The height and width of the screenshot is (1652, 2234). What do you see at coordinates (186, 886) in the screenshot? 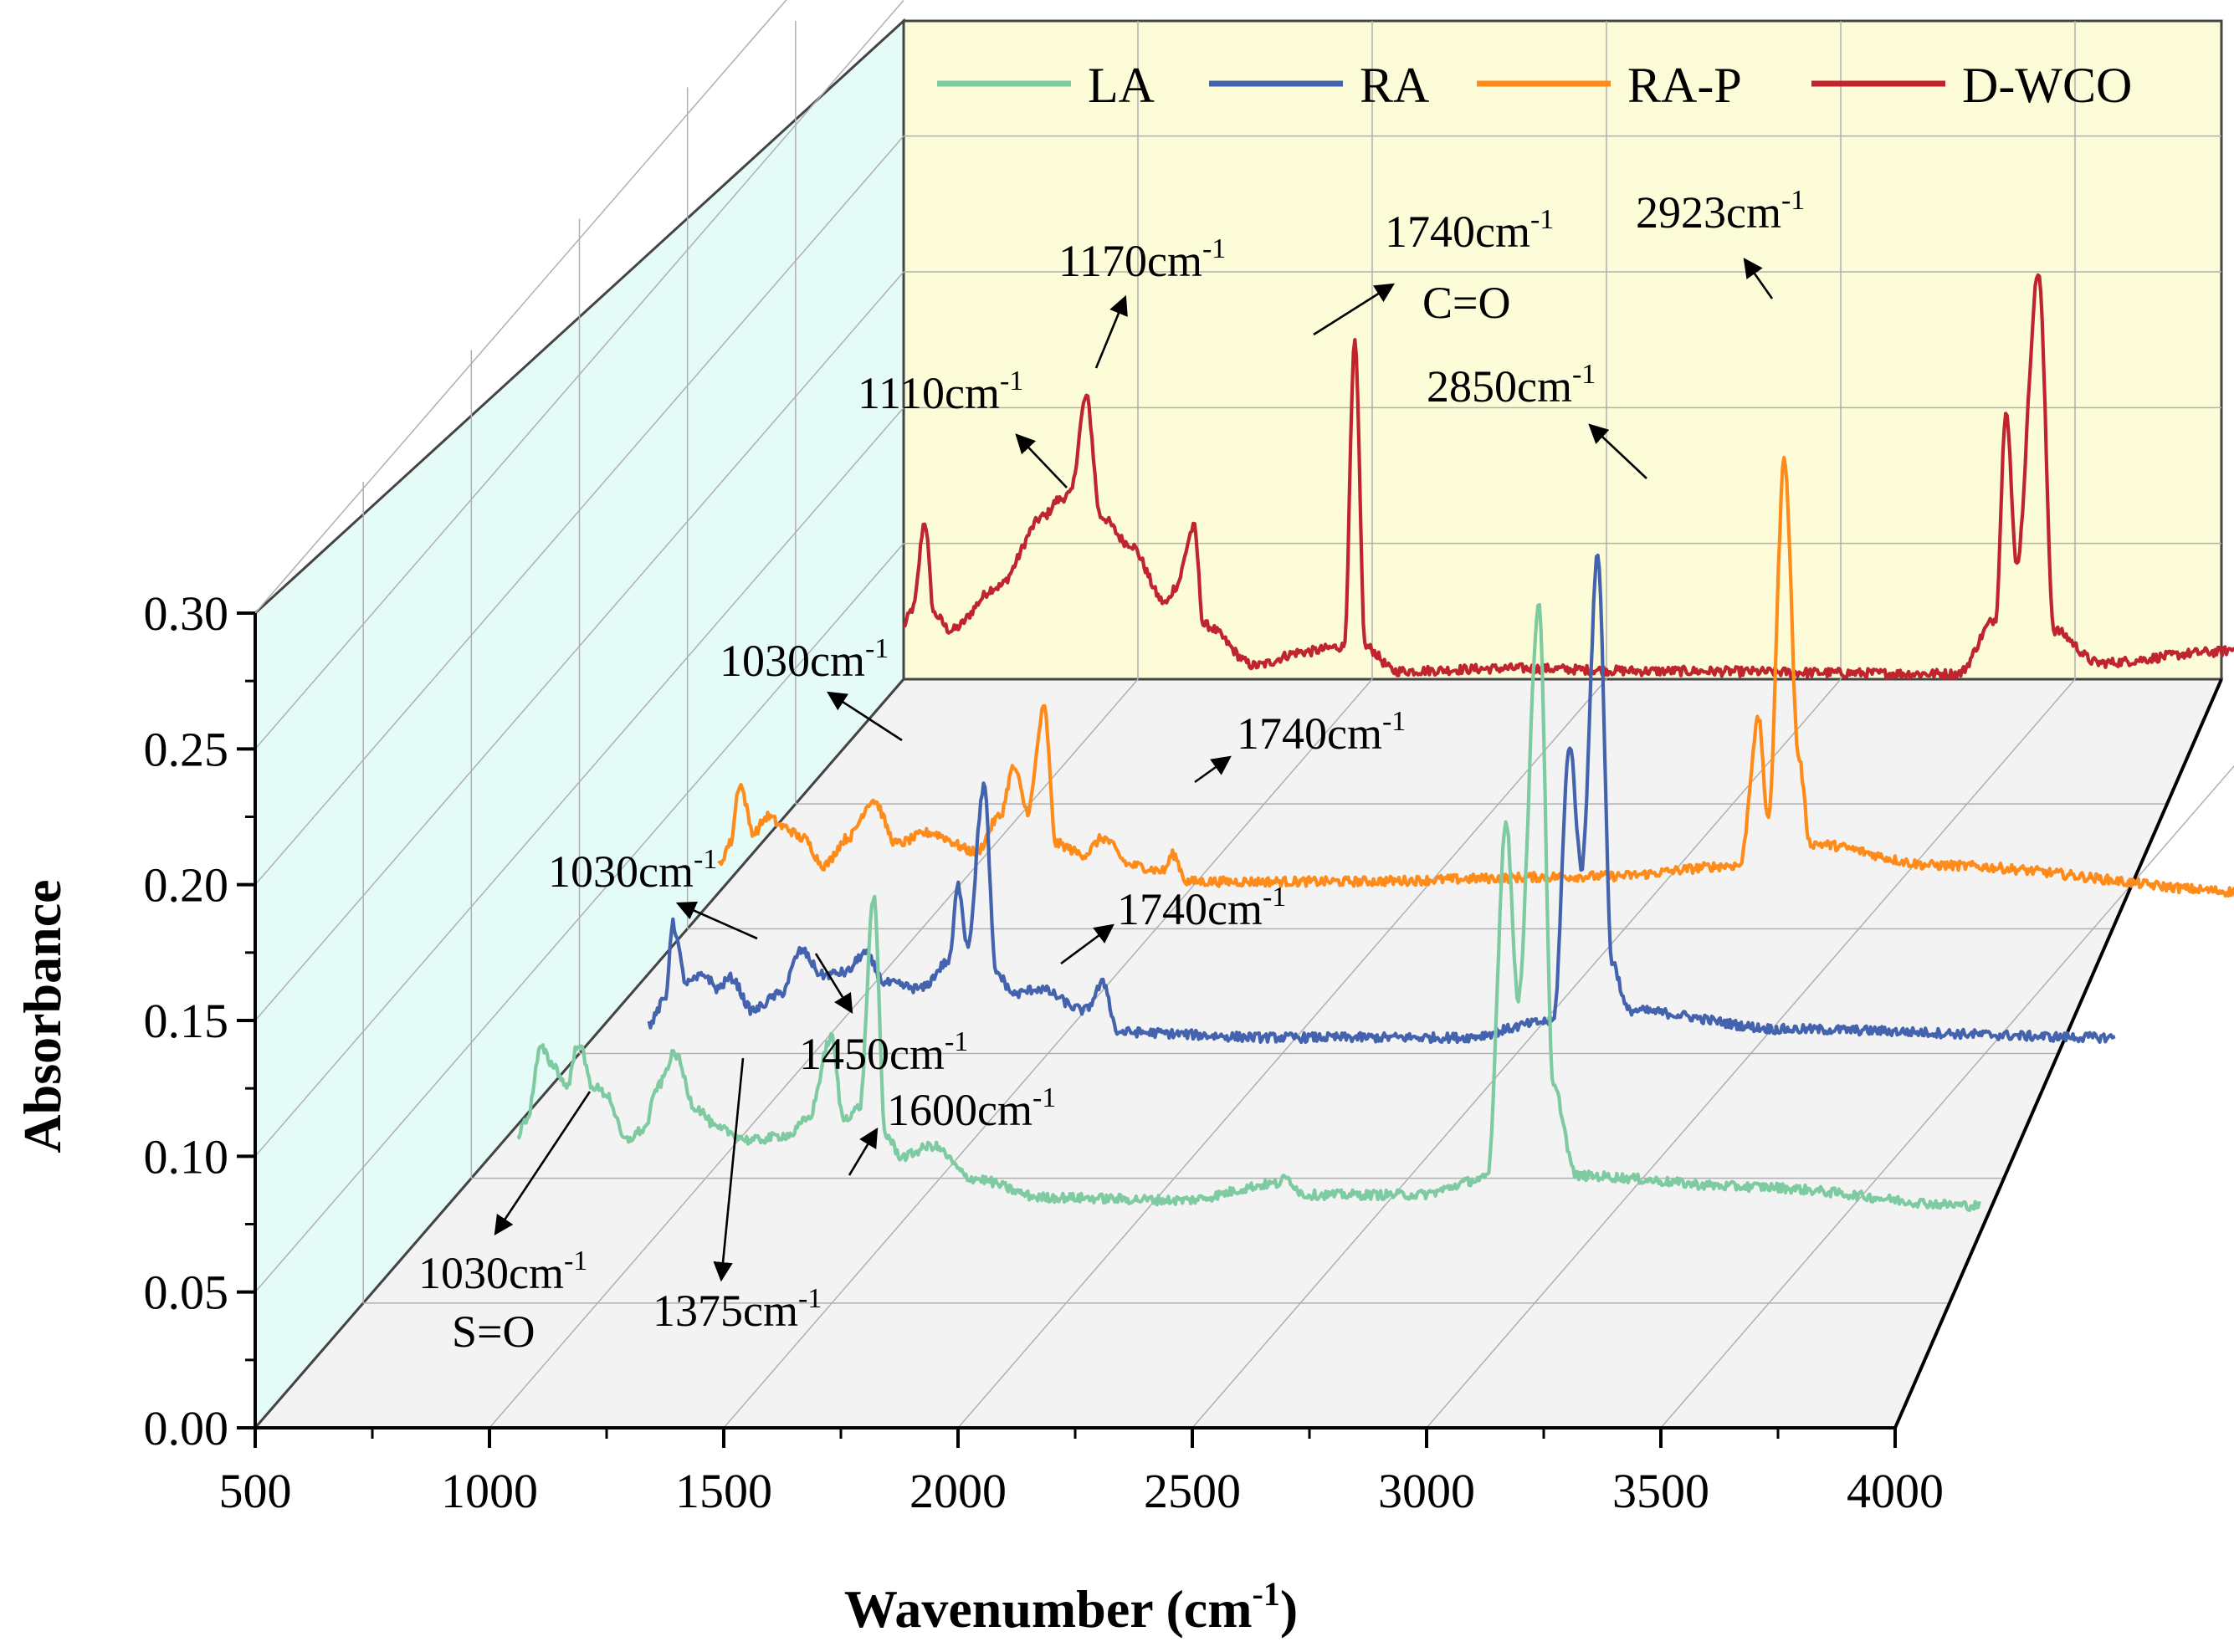
I see `y-tick-label: 0.20` at bounding box center [186, 886].